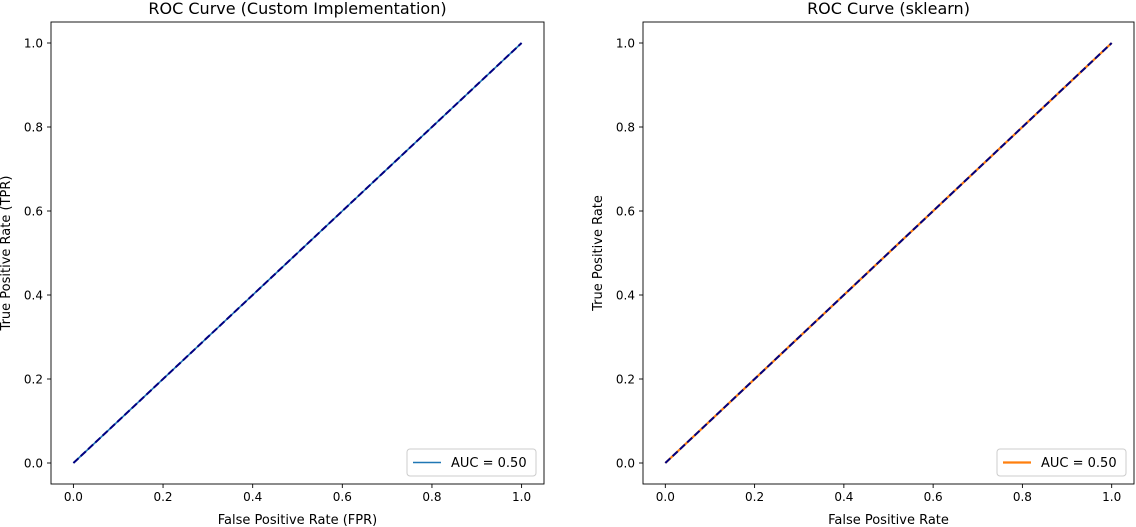 This screenshot has height=527, width=1136. I want to click on x-axis-label: False Positive Rate, so click(888, 520).